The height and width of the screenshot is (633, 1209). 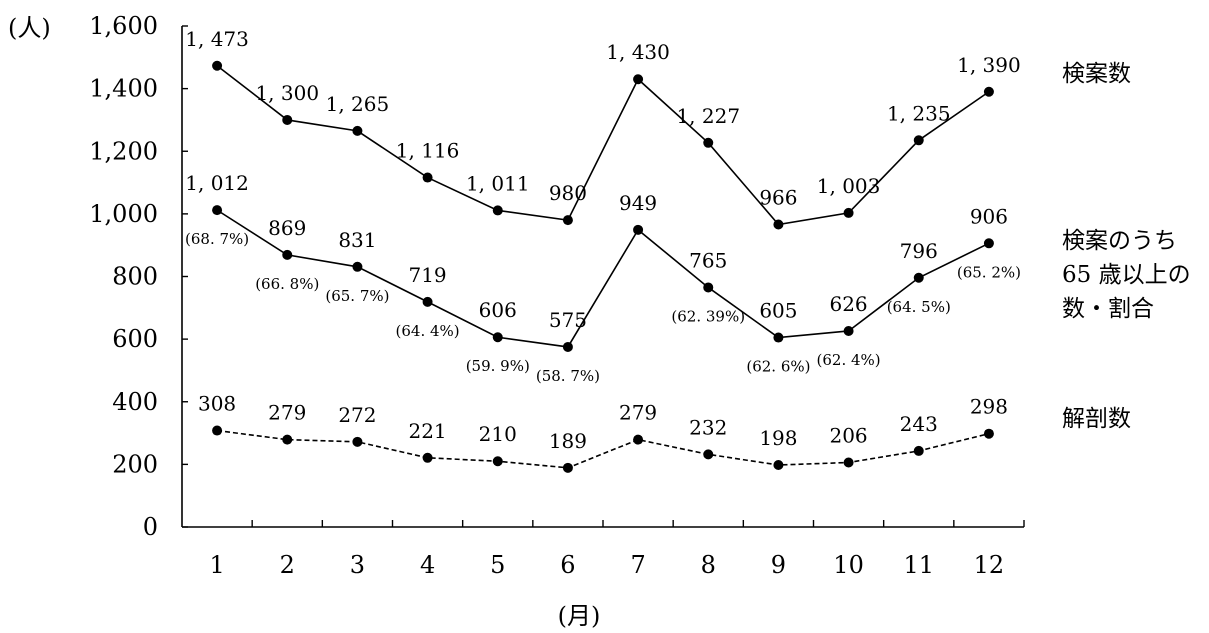 I want to click on data-label: 1, 390, so click(x=989, y=65).